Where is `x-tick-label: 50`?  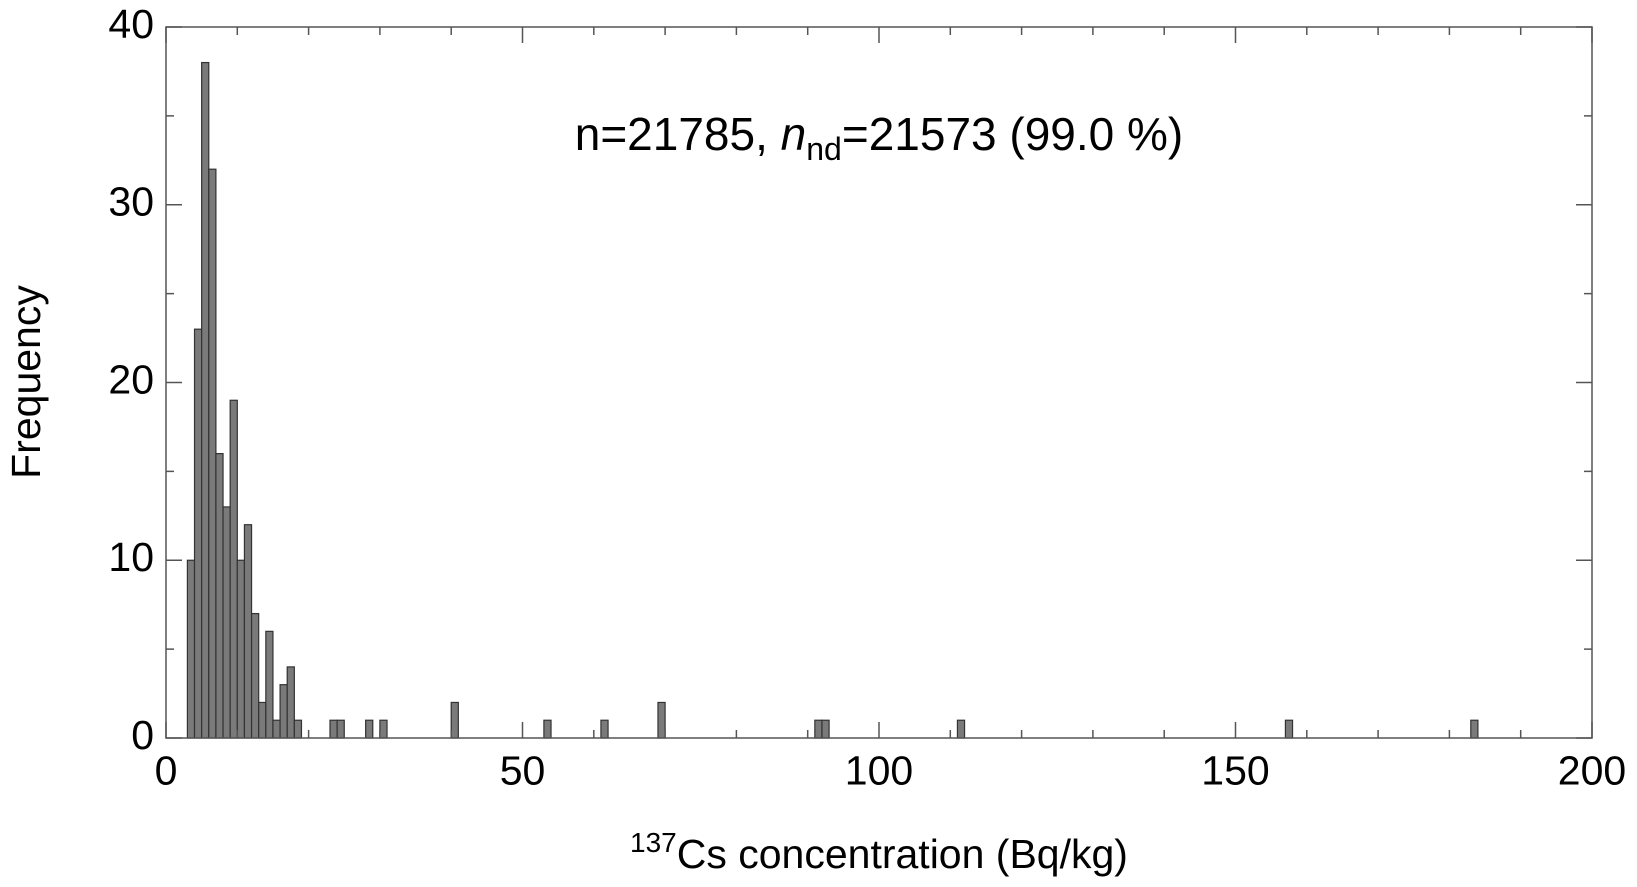 x-tick-label: 50 is located at coordinates (523, 771).